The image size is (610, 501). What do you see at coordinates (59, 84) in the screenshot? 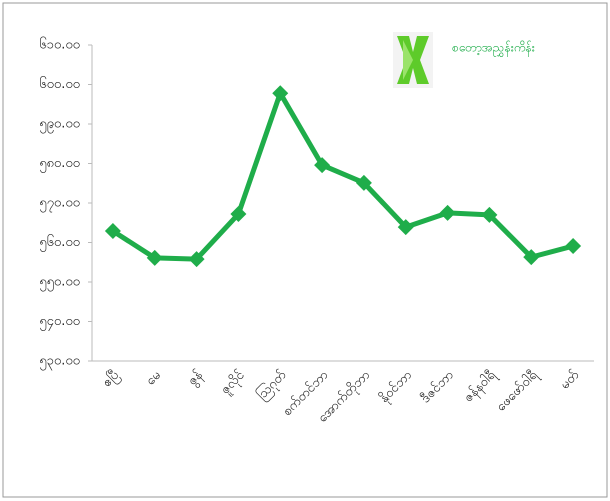
I see `y-tick-label: ၆၀၀.၀၀` at bounding box center [59, 84].